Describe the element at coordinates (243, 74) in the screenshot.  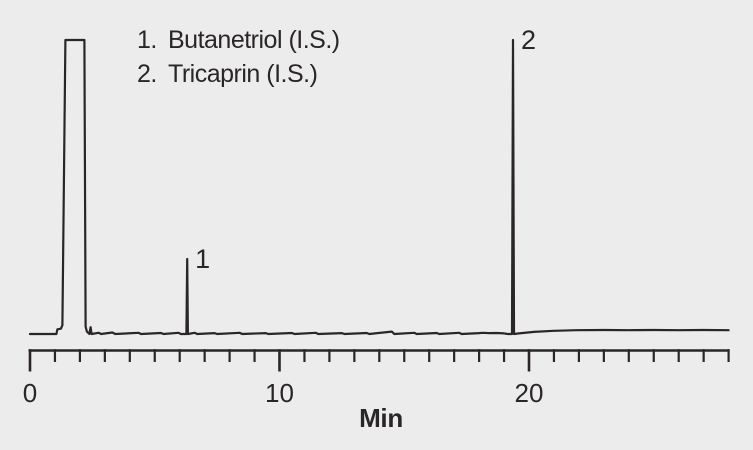
I see `legend-item-name: Tricaprin (I.S.)` at that location.